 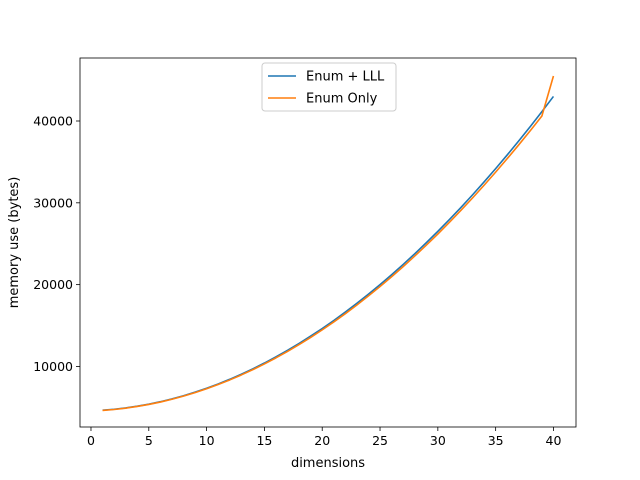 What do you see at coordinates (496, 440) in the screenshot?
I see `x-tick-label: 35` at bounding box center [496, 440].